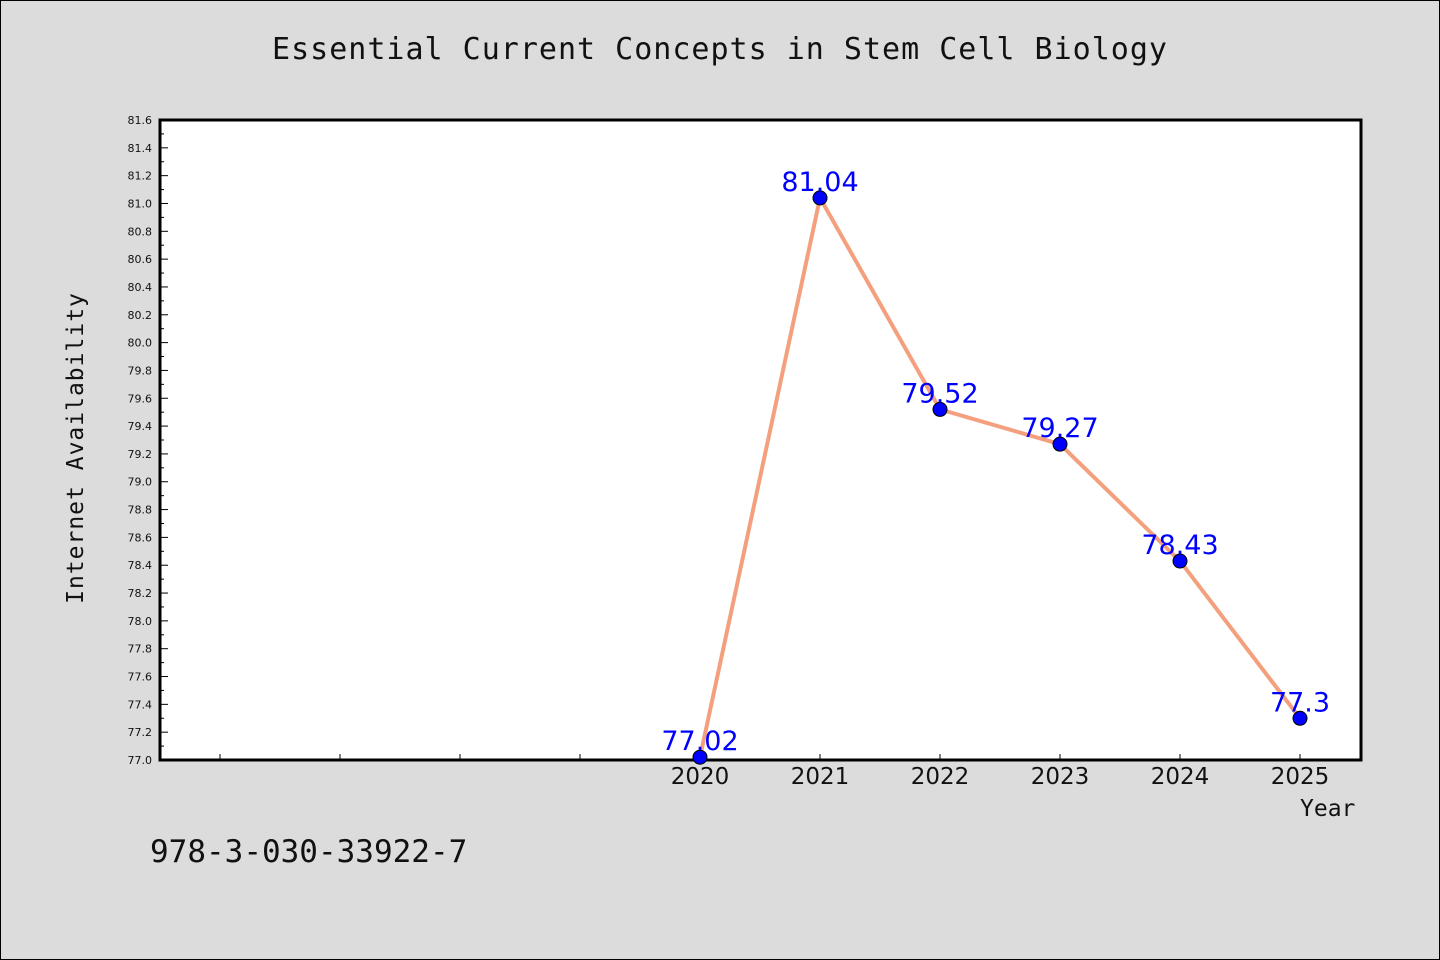 The image size is (1440, 960). What do you see at coordinates (700, 777) in the screenshot?
I see `x-tick-label: 2020` at bounding box center [700, 777].